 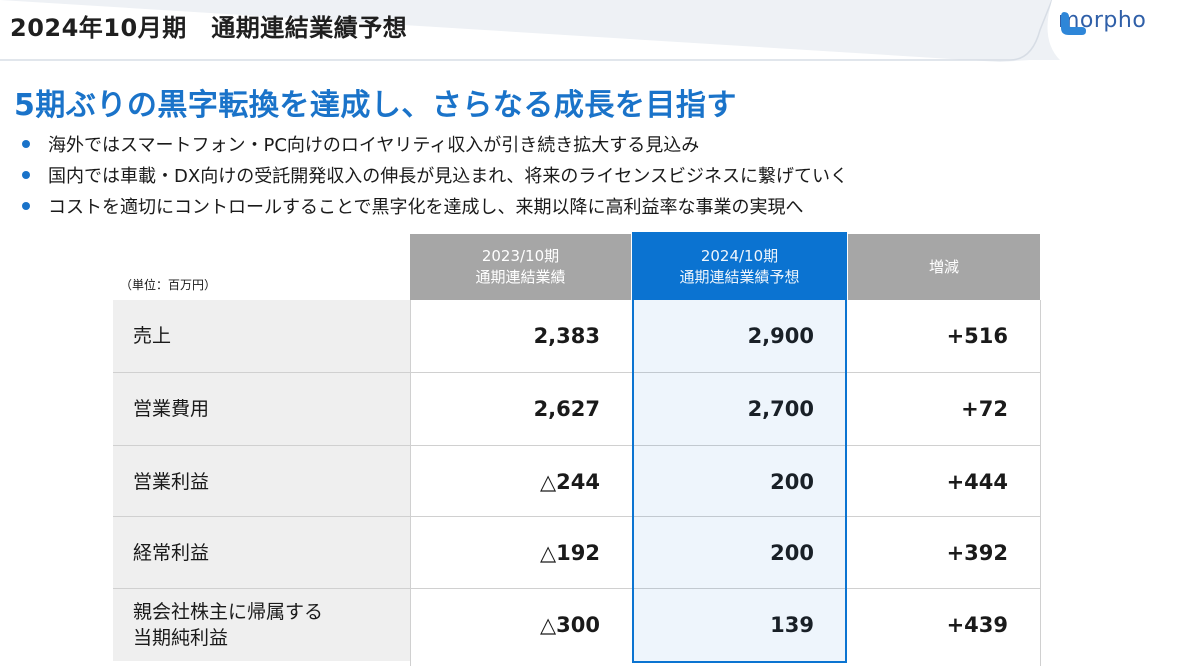 What do you see at coordinates (520, 256) in the screenshot?
I see `column-header-line1: 2023/10期` at bounding box center [520, 256].